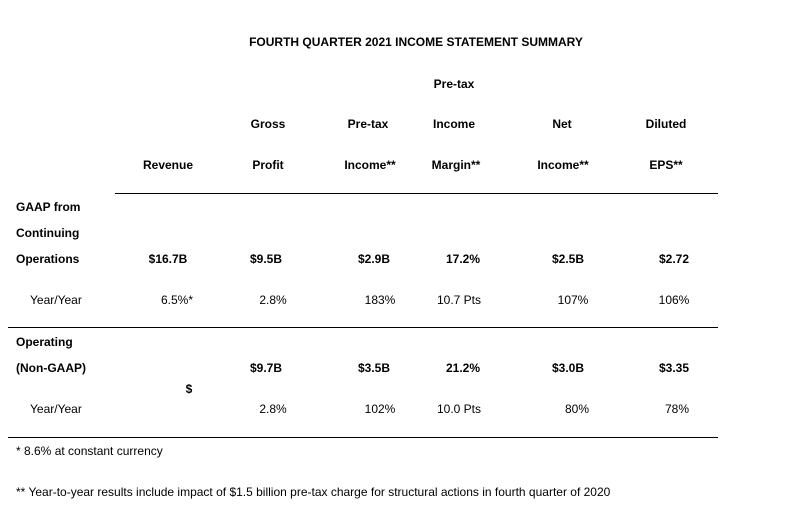 This screenshot has width=787, height=511. What do you see at coordinates (48, 233) in the screenshot?
I see `gaap-label-line2: Continuing` at bounding box center [48, 233].